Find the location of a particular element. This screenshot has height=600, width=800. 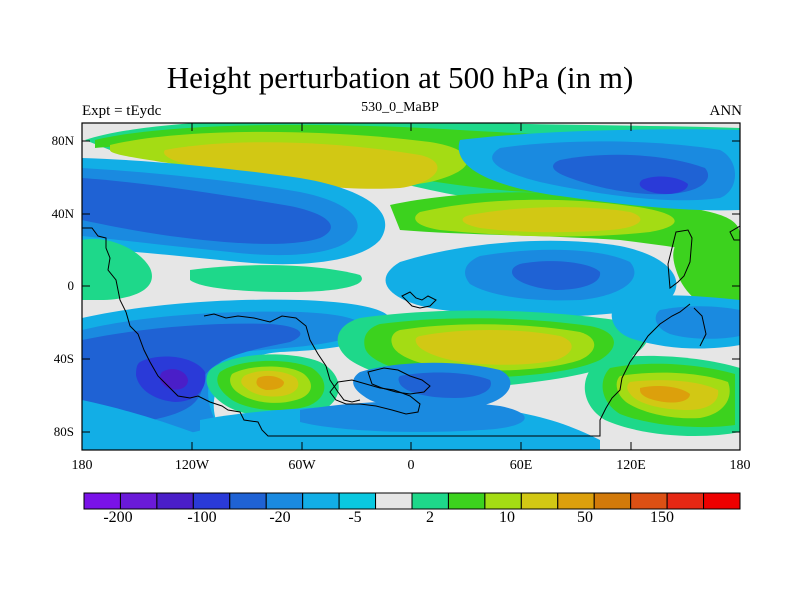

y-tick-label: 0 is located at coordinates (71, 285).